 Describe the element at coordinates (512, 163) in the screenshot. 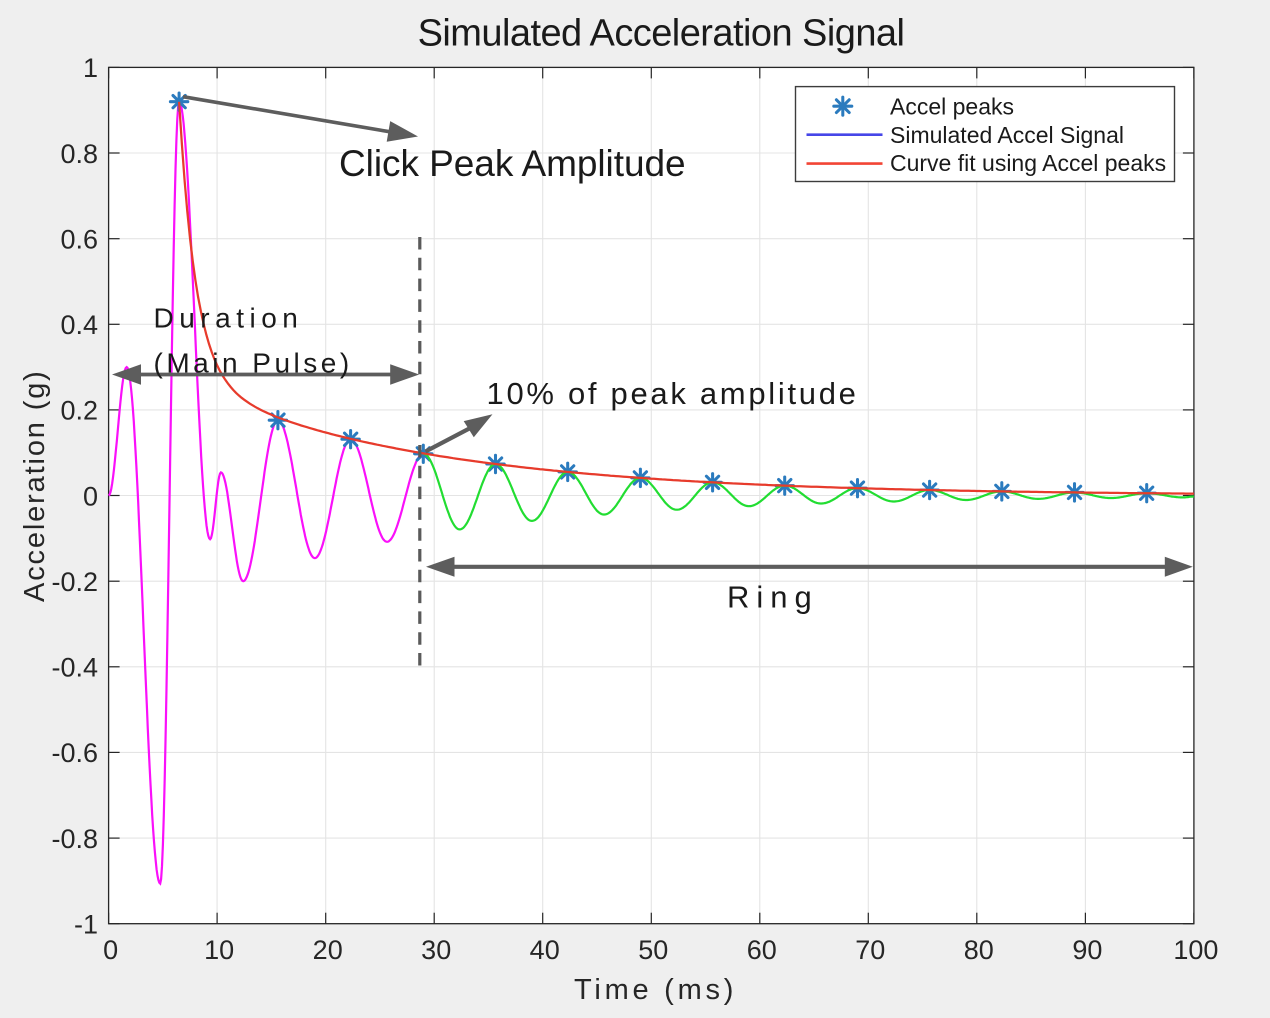

I see `svg-text: Click Peak Amplitude` at that location.